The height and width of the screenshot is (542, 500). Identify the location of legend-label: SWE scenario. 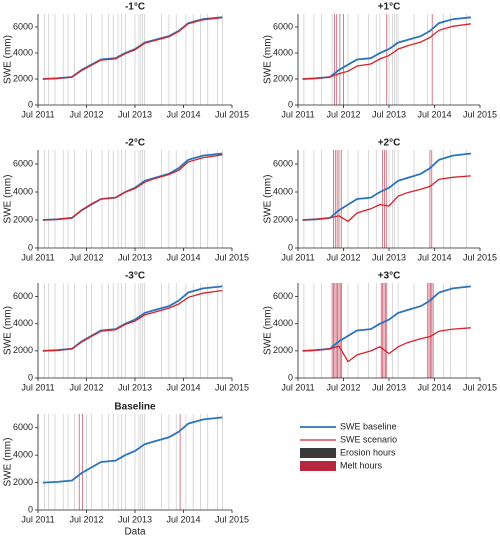
(368, 439).